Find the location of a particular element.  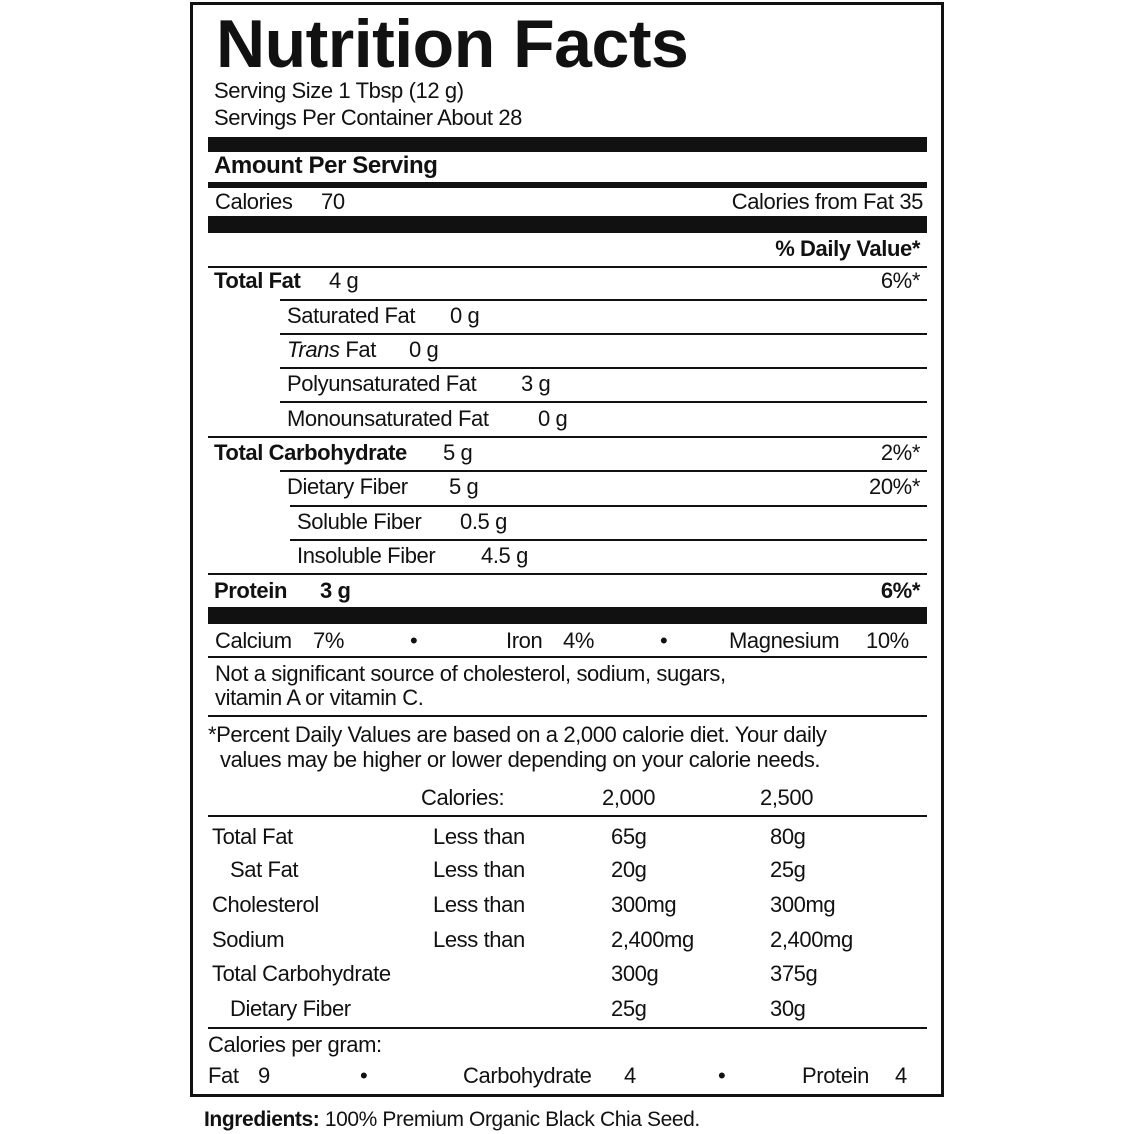

nutrient-label: Trans Fat is located at coordinates (331, 350).